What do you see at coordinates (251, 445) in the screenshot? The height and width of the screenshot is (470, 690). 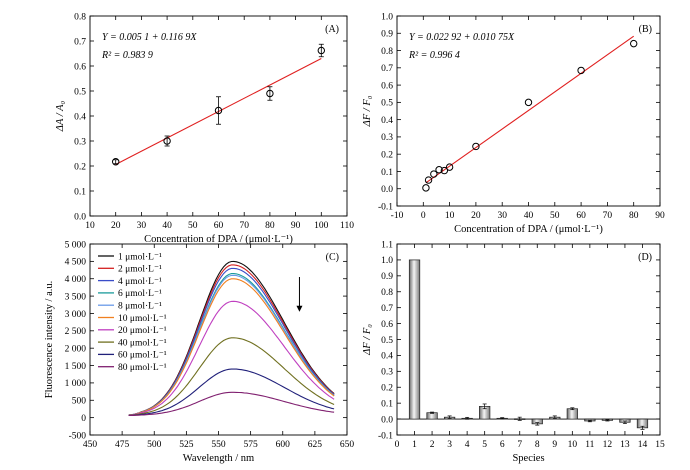 I see `x-tick-label: 575` at bounding box center [251, 445].